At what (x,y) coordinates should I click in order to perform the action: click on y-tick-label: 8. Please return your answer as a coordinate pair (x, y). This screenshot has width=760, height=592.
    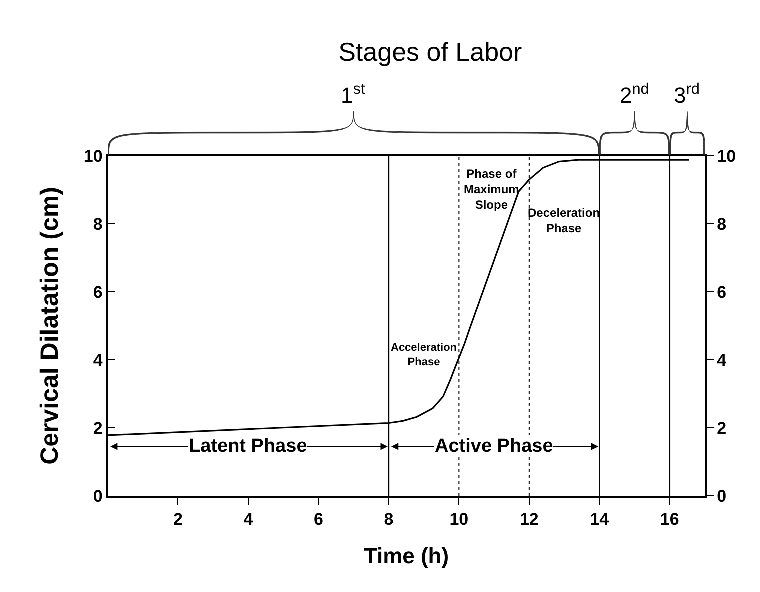
    Looking at the image, I should click on (98, 224).